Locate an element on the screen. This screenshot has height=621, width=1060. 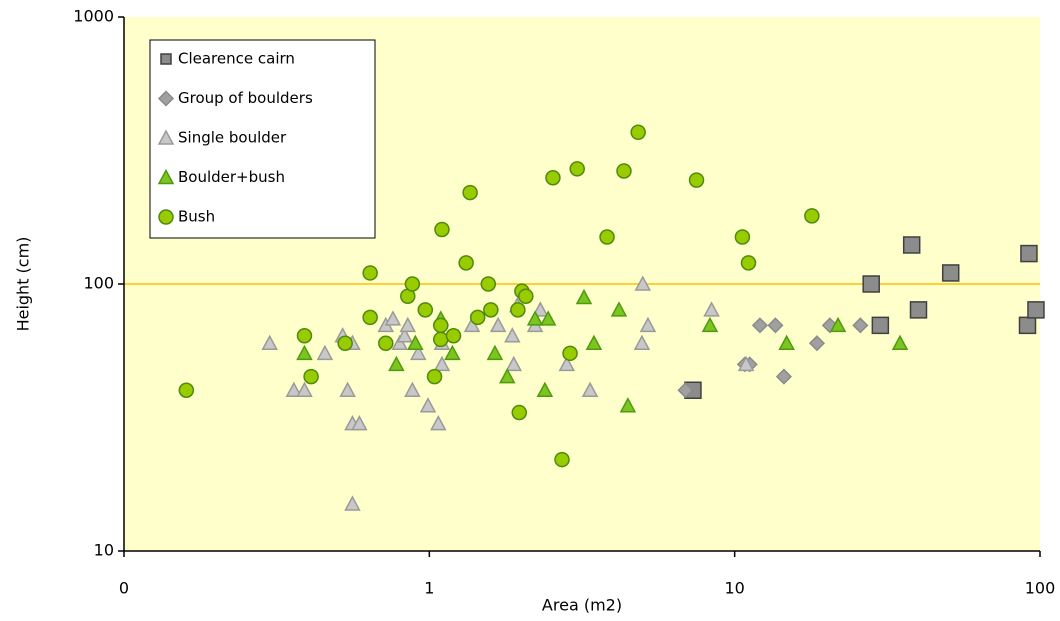
legend-label: Clearence cairn is located at coordinates (236, 59).